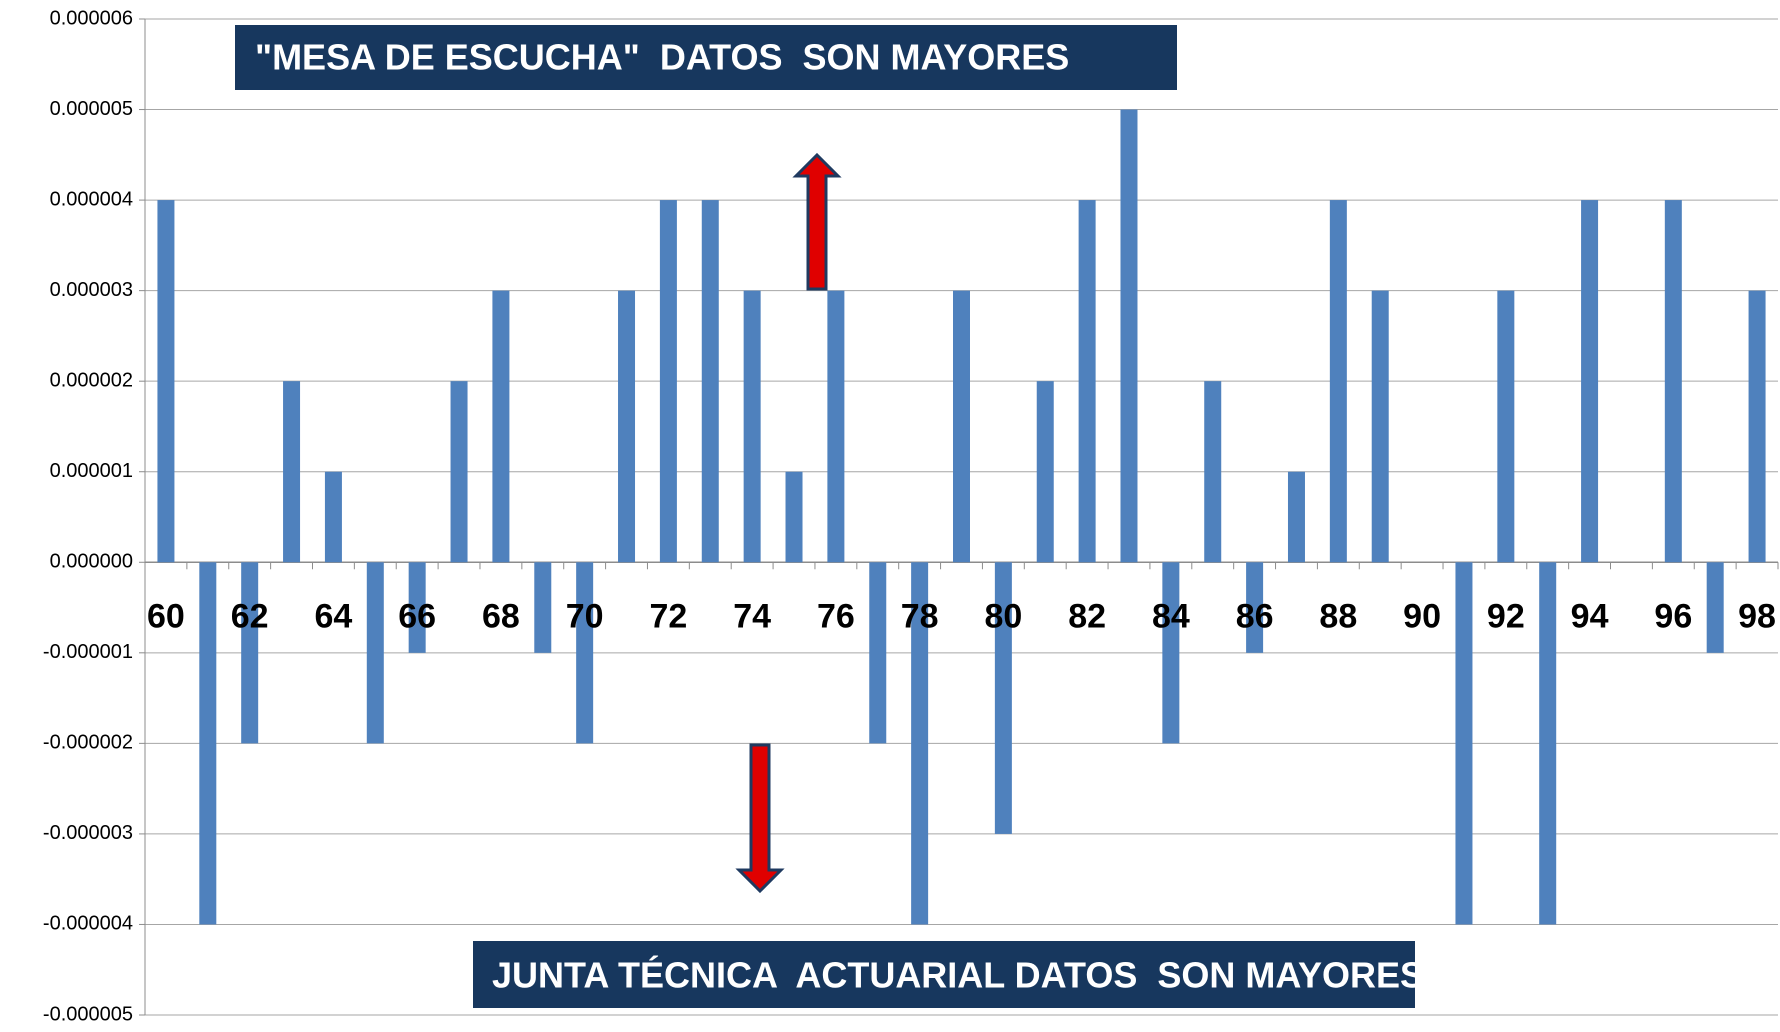 This screenshot has width=1780, height=1032. What do you see at coordinates (417, 616) in the screenshot?
I see `x-tick-label: 66` at bounding box center [417, 616].